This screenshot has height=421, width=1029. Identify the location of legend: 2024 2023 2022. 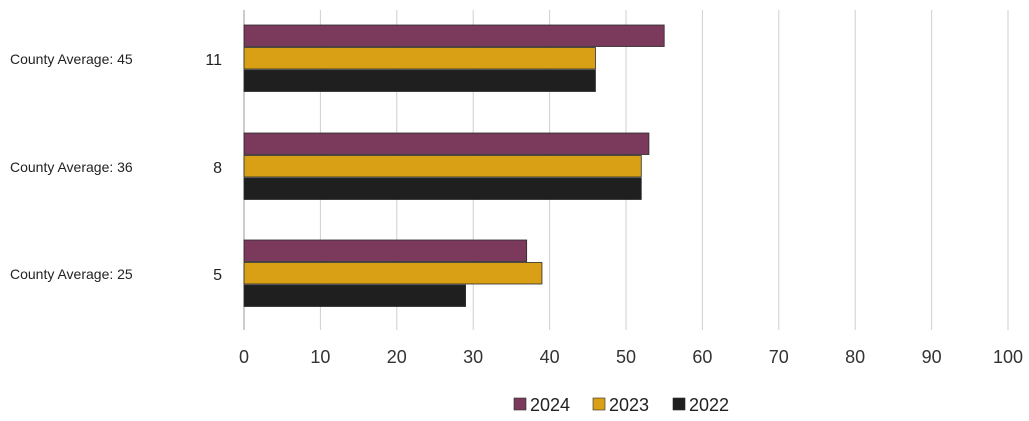
(621, 405).